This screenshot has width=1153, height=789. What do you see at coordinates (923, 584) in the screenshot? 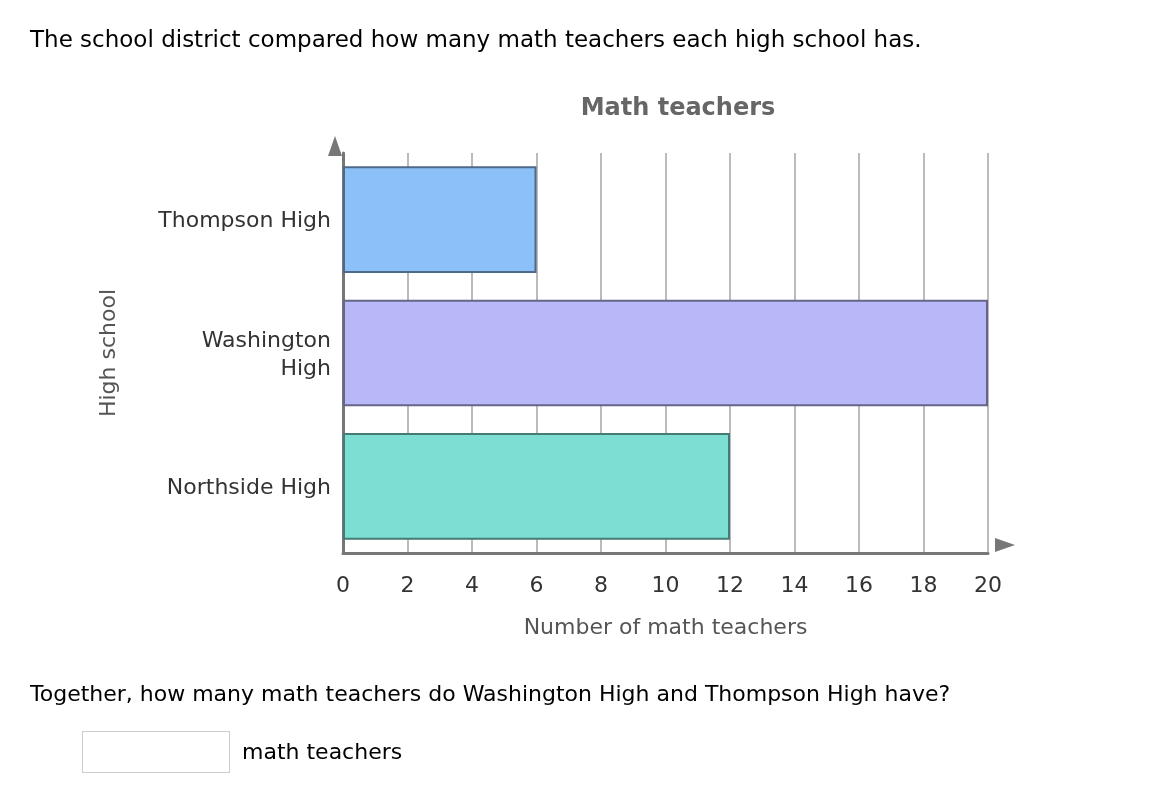
I see `x-tick-label: 18` at bounding box center [923, 584].